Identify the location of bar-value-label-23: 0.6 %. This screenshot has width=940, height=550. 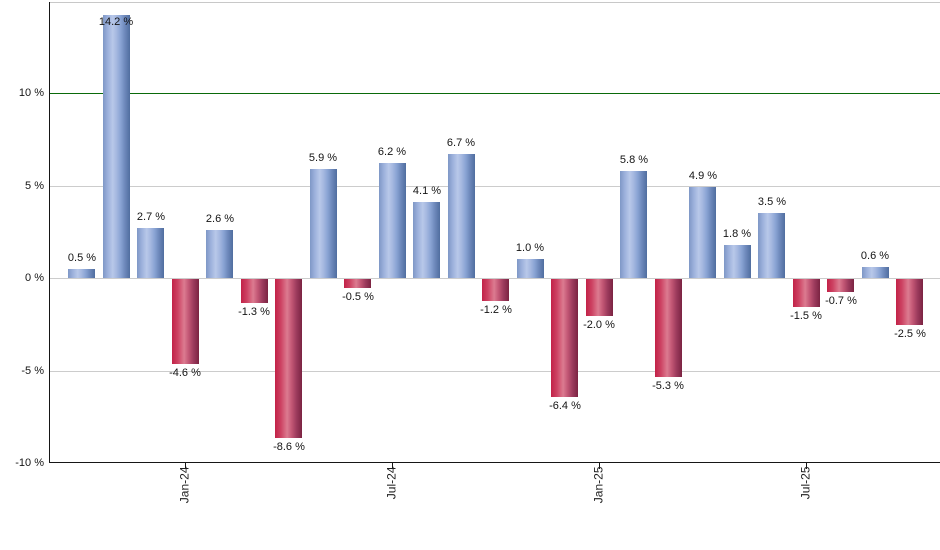
(875, 256).